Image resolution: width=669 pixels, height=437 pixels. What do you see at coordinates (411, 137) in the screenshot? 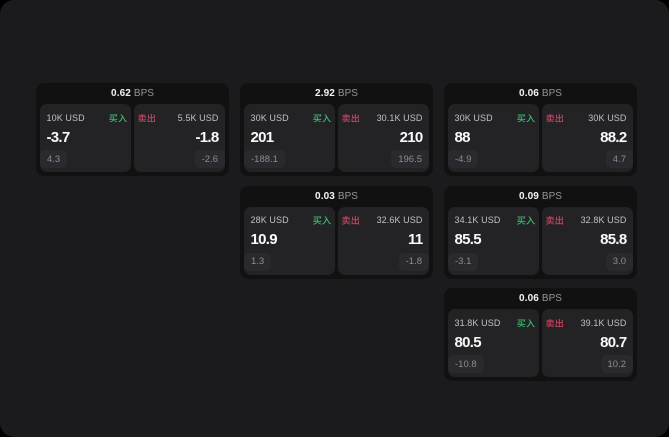
I see `sell-price: 210` at bounding box center [411, 137].